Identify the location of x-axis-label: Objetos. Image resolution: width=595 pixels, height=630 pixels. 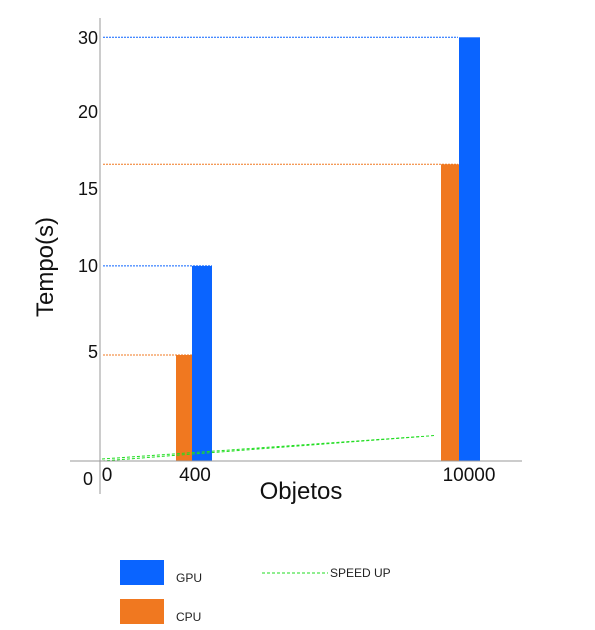
(301, 491).